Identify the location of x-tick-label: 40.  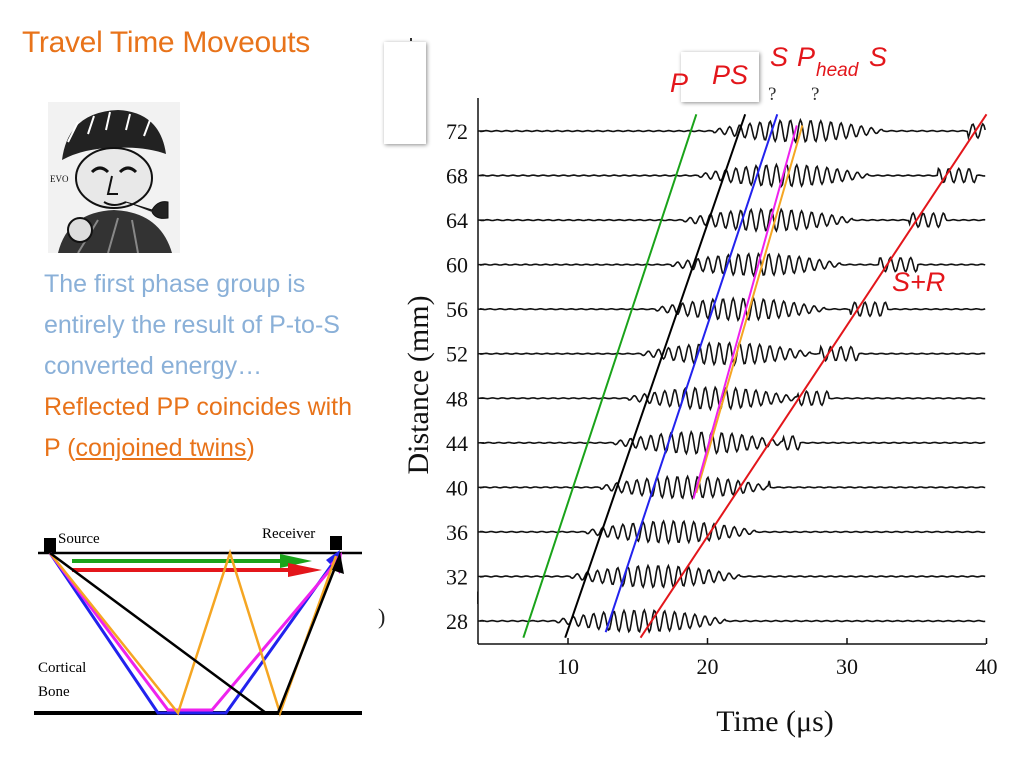
(987, 666).